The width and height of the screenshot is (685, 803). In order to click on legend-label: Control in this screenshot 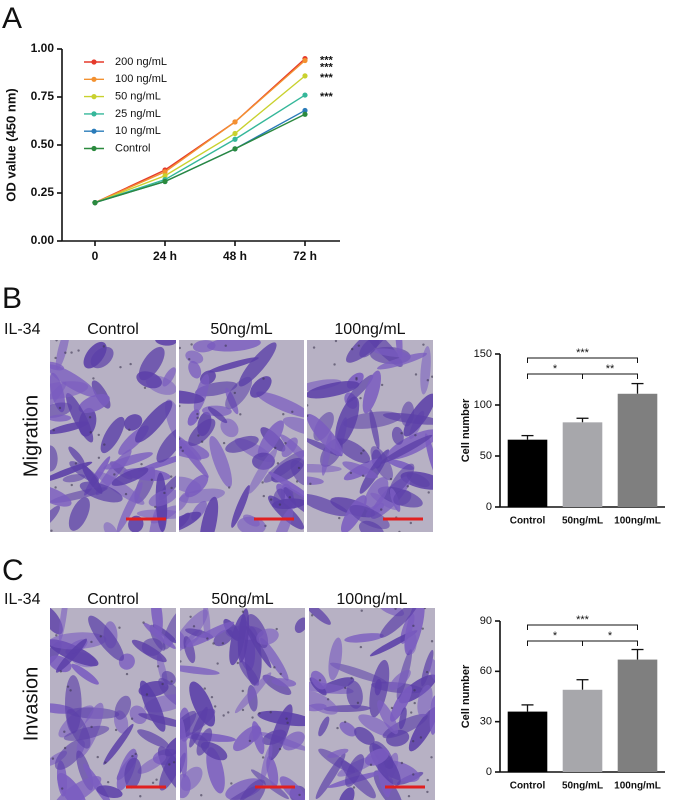, I will do `click(132, 148)`.